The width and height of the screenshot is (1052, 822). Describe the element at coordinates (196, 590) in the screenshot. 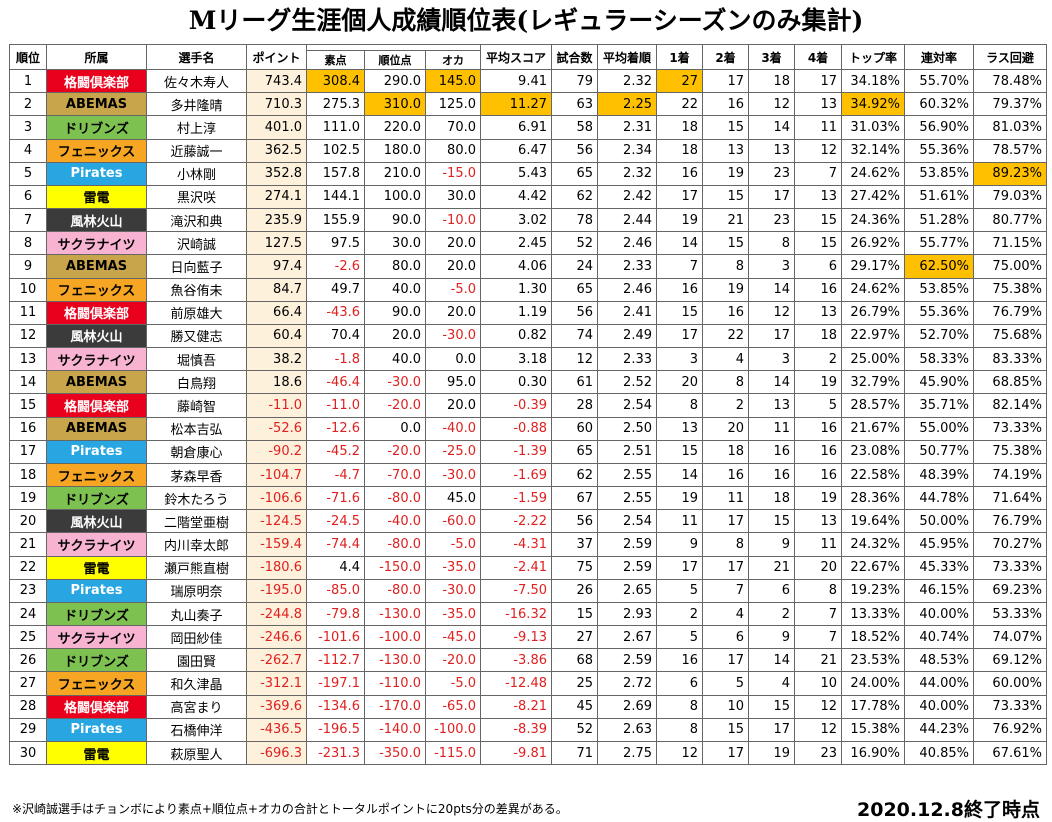

I see `cell-player: 瑞原明奈` at that location.